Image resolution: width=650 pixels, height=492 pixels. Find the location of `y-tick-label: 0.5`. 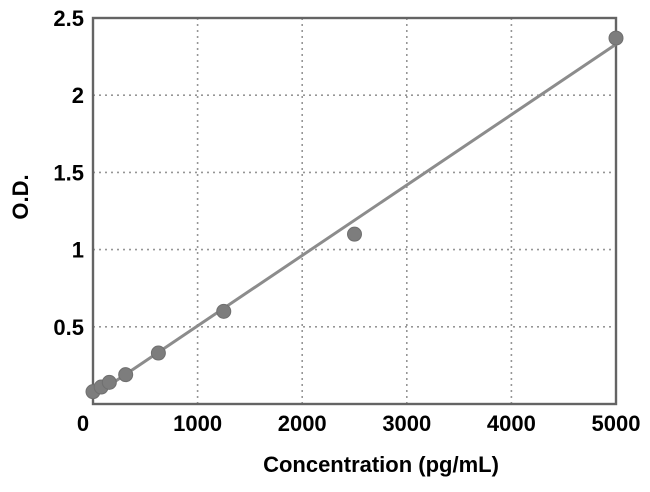

y-tick-label: 0.5 is located at coordinates (68, 327).